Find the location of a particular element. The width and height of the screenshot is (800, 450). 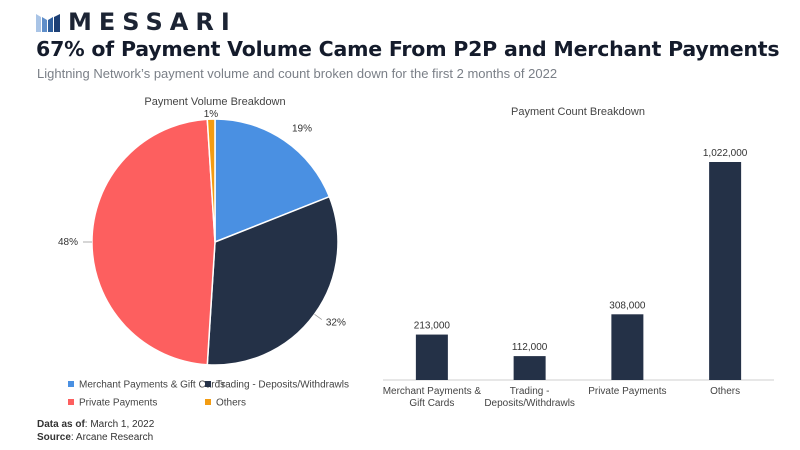

legend-entry: Trading - Deposits/Withdrawls is located at coordinates (282, 385).